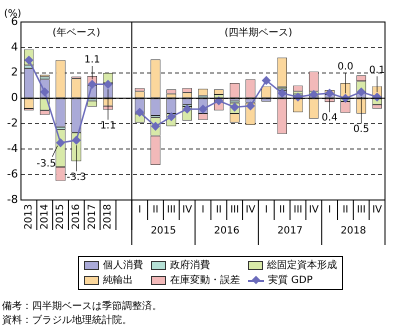 This screenshot has width=393, height=330. Describe the element at coordinates (330, 118) in the screenshot. I see `data-label: 0.4` at that location.